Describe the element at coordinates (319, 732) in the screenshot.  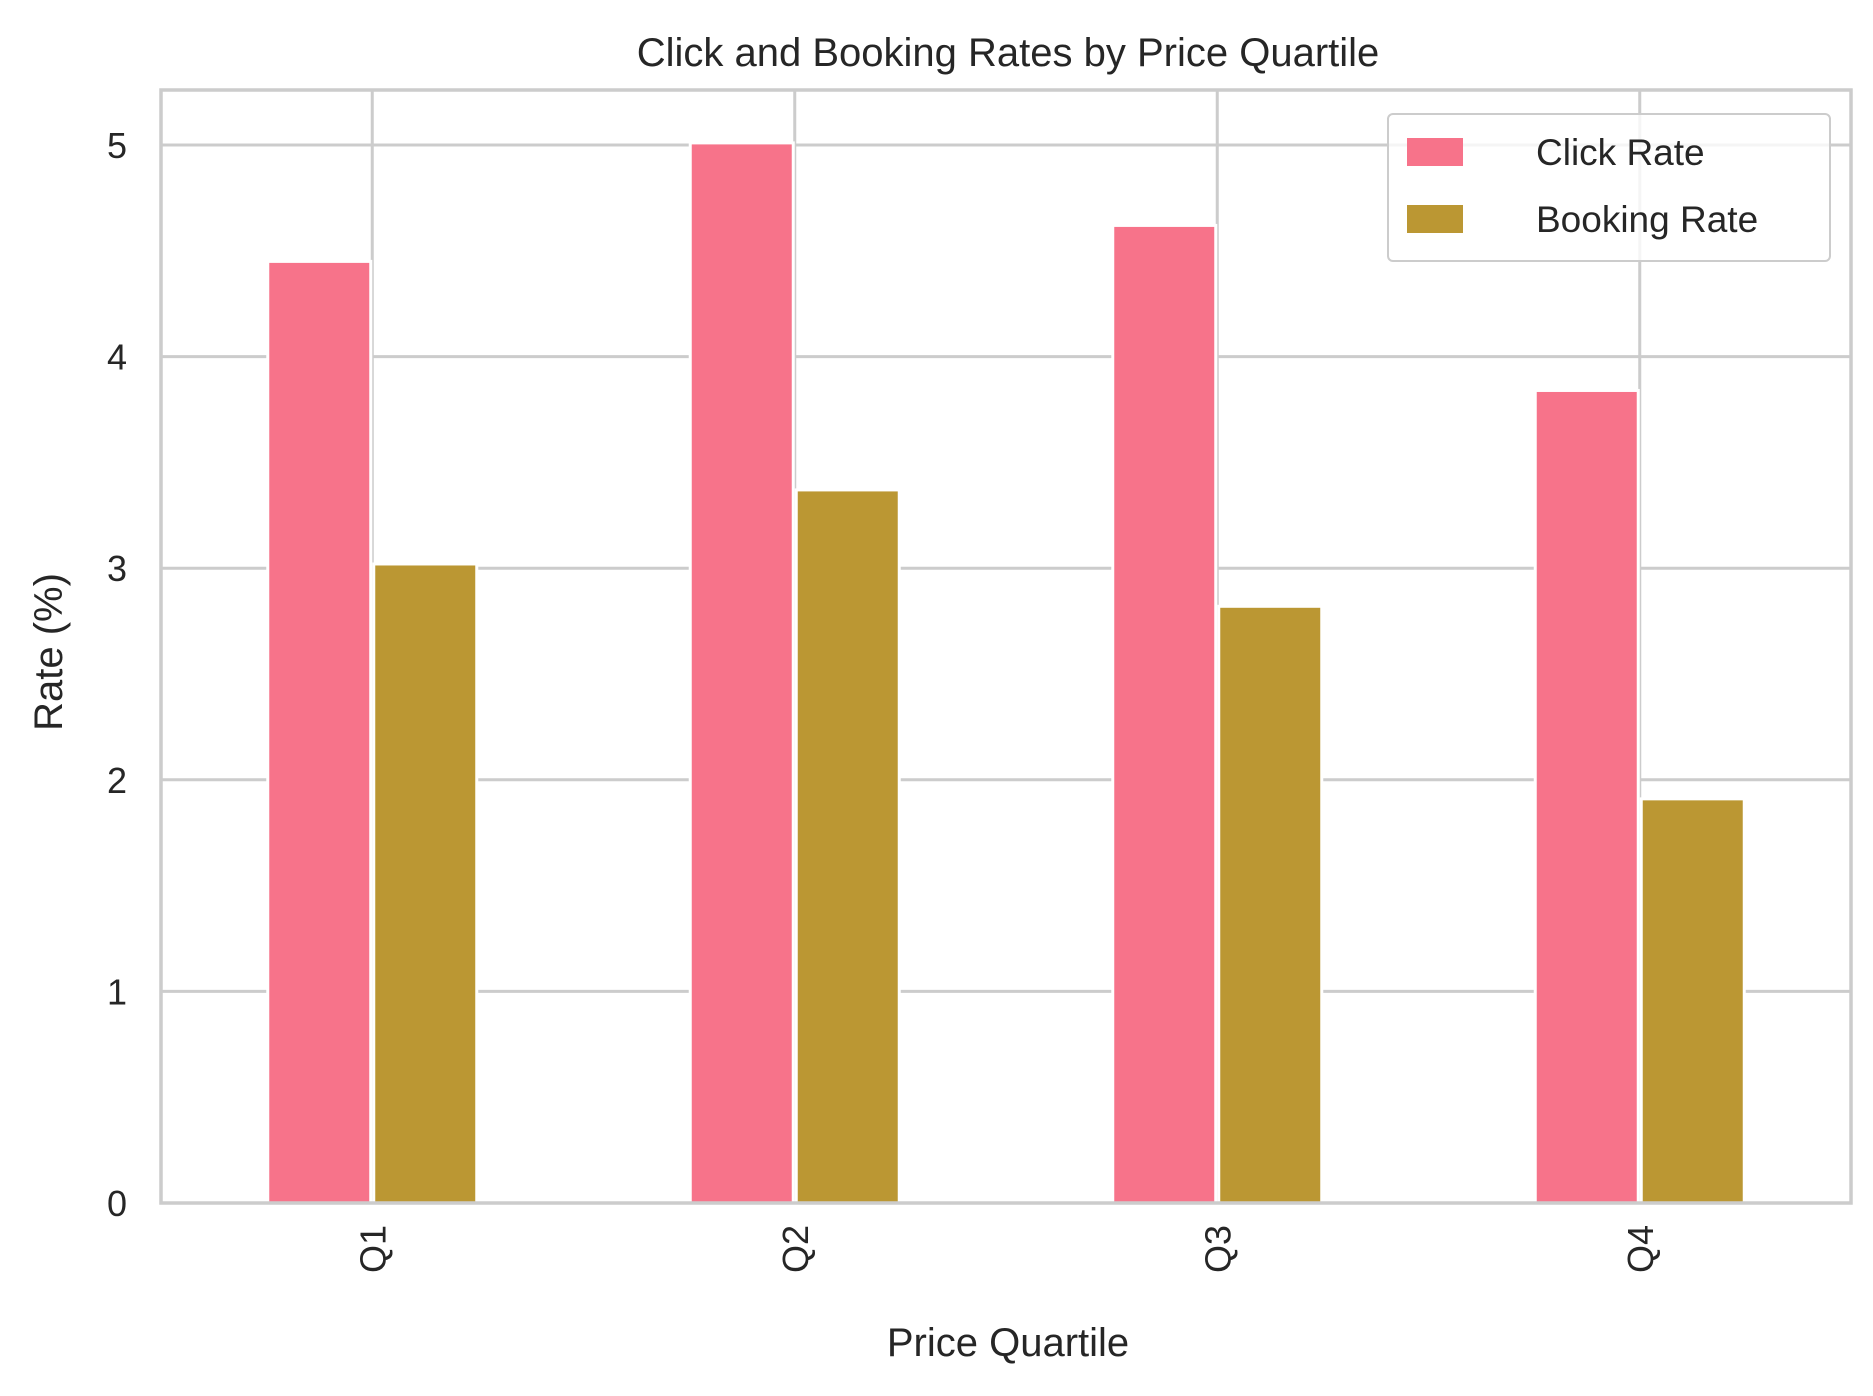
I see `bar-click-rate-q1` at that location.